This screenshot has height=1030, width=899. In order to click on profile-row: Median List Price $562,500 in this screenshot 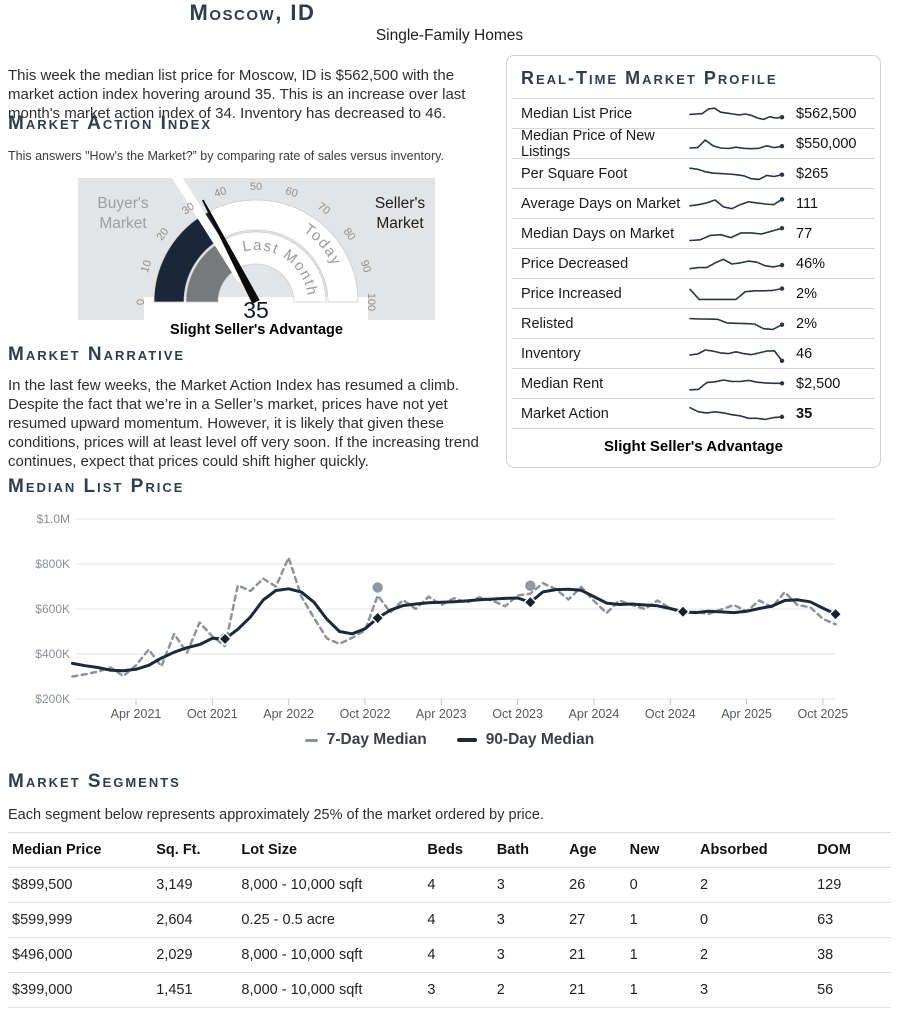, I will do `click(693, 113)`.